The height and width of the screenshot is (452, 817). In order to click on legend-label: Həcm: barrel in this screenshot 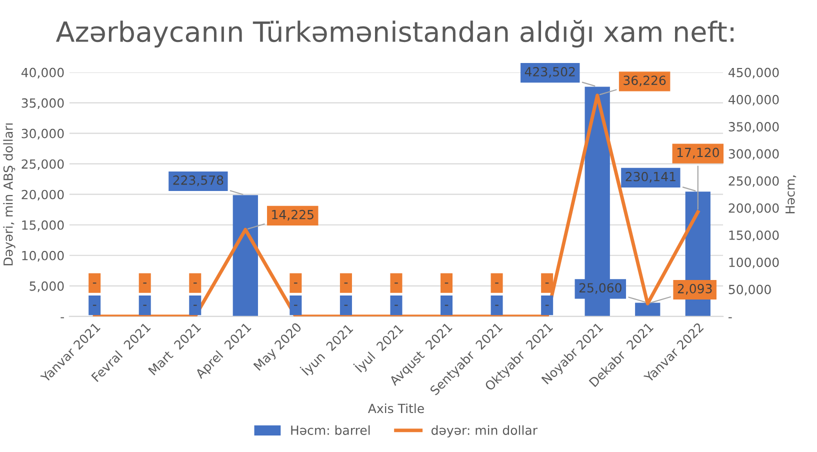, I will do `click(330, 430)`.